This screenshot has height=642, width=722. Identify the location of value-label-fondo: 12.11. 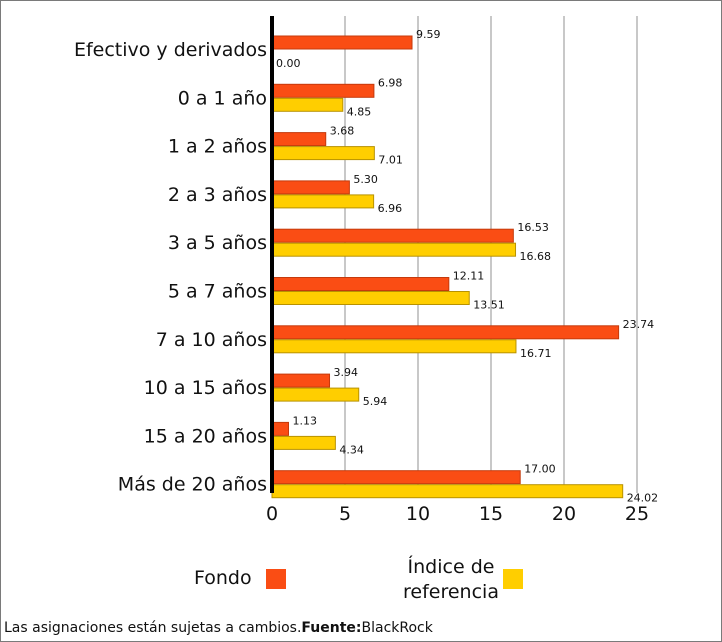
(469, 276).